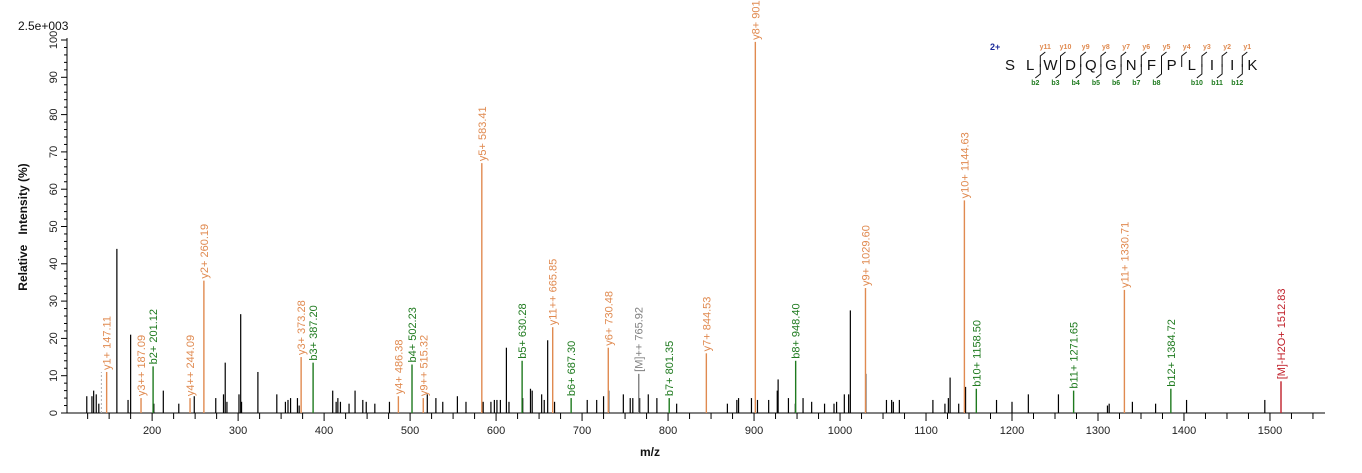 This screenshot has height=473, width=1362. Describe the element at coordinates (1045, 47) in the screenshot. I see `y-ion-label: y11` at that location.